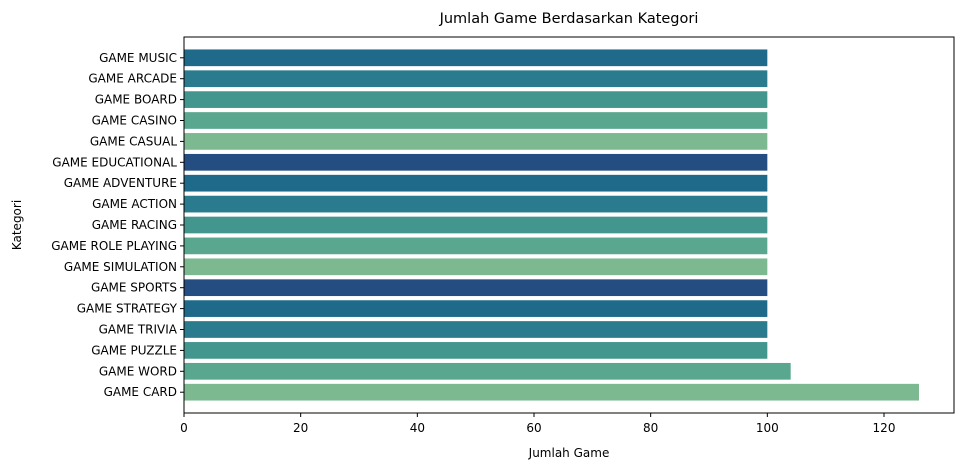  I want to click on y-tick-label: GAME PUZZLE, so click(134, 350).